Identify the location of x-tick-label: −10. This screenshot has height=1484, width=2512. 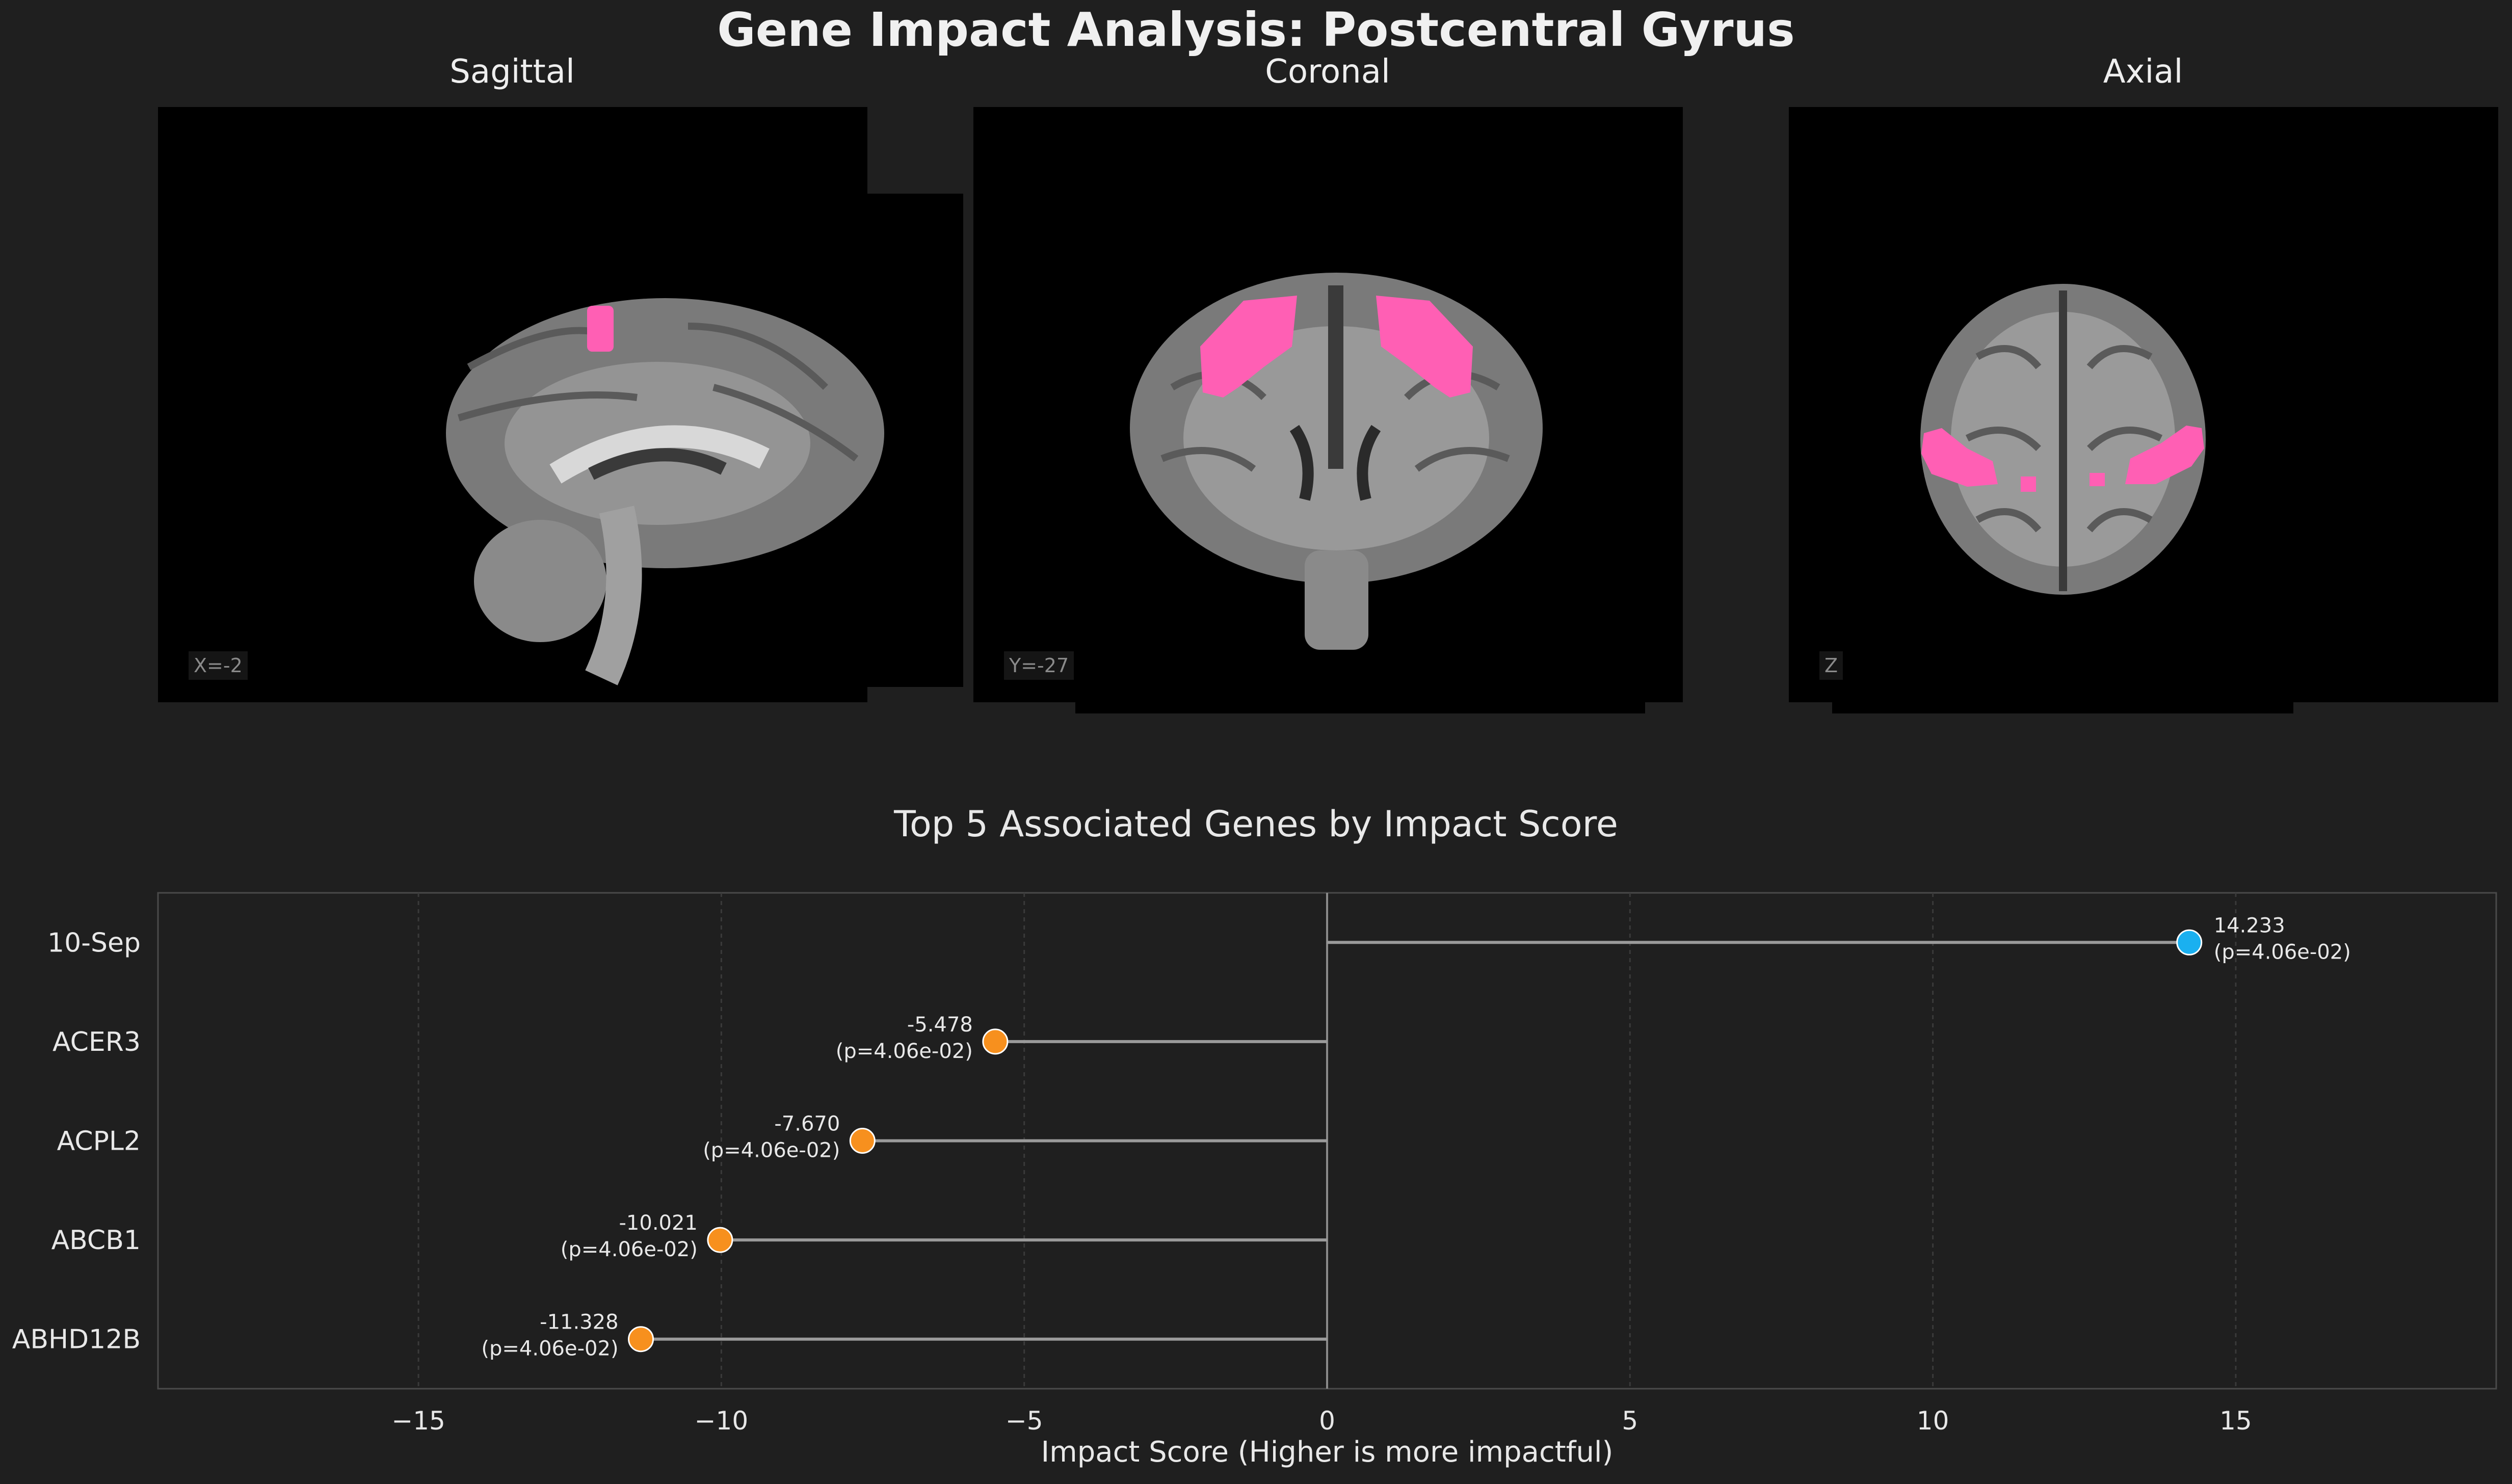
(722, 1421).